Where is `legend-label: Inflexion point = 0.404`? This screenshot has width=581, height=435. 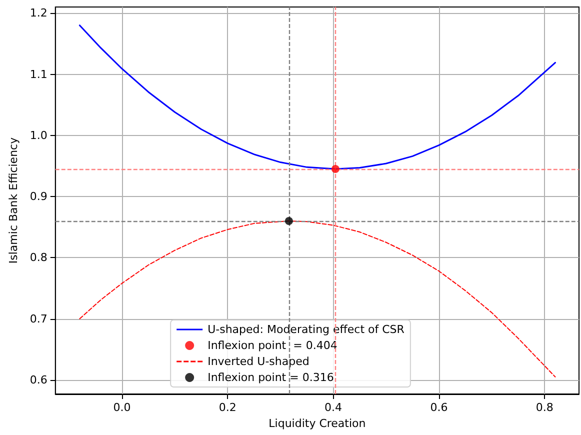 legend-label: Inflexion point = 0.404 is located at coordinates (273, 345).